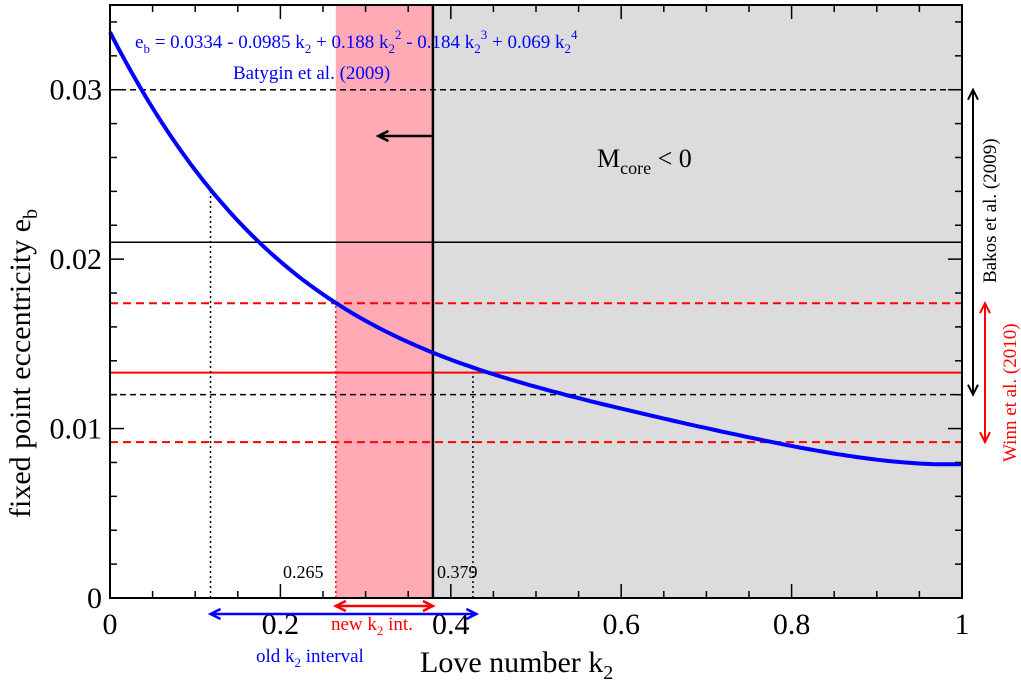 This screenshot has width=1021, height=681. What do you see at coordinates (644, 161) in the screenshot?
I see `mcore-label: Mcore < 0` at bounding box center [644, 161].